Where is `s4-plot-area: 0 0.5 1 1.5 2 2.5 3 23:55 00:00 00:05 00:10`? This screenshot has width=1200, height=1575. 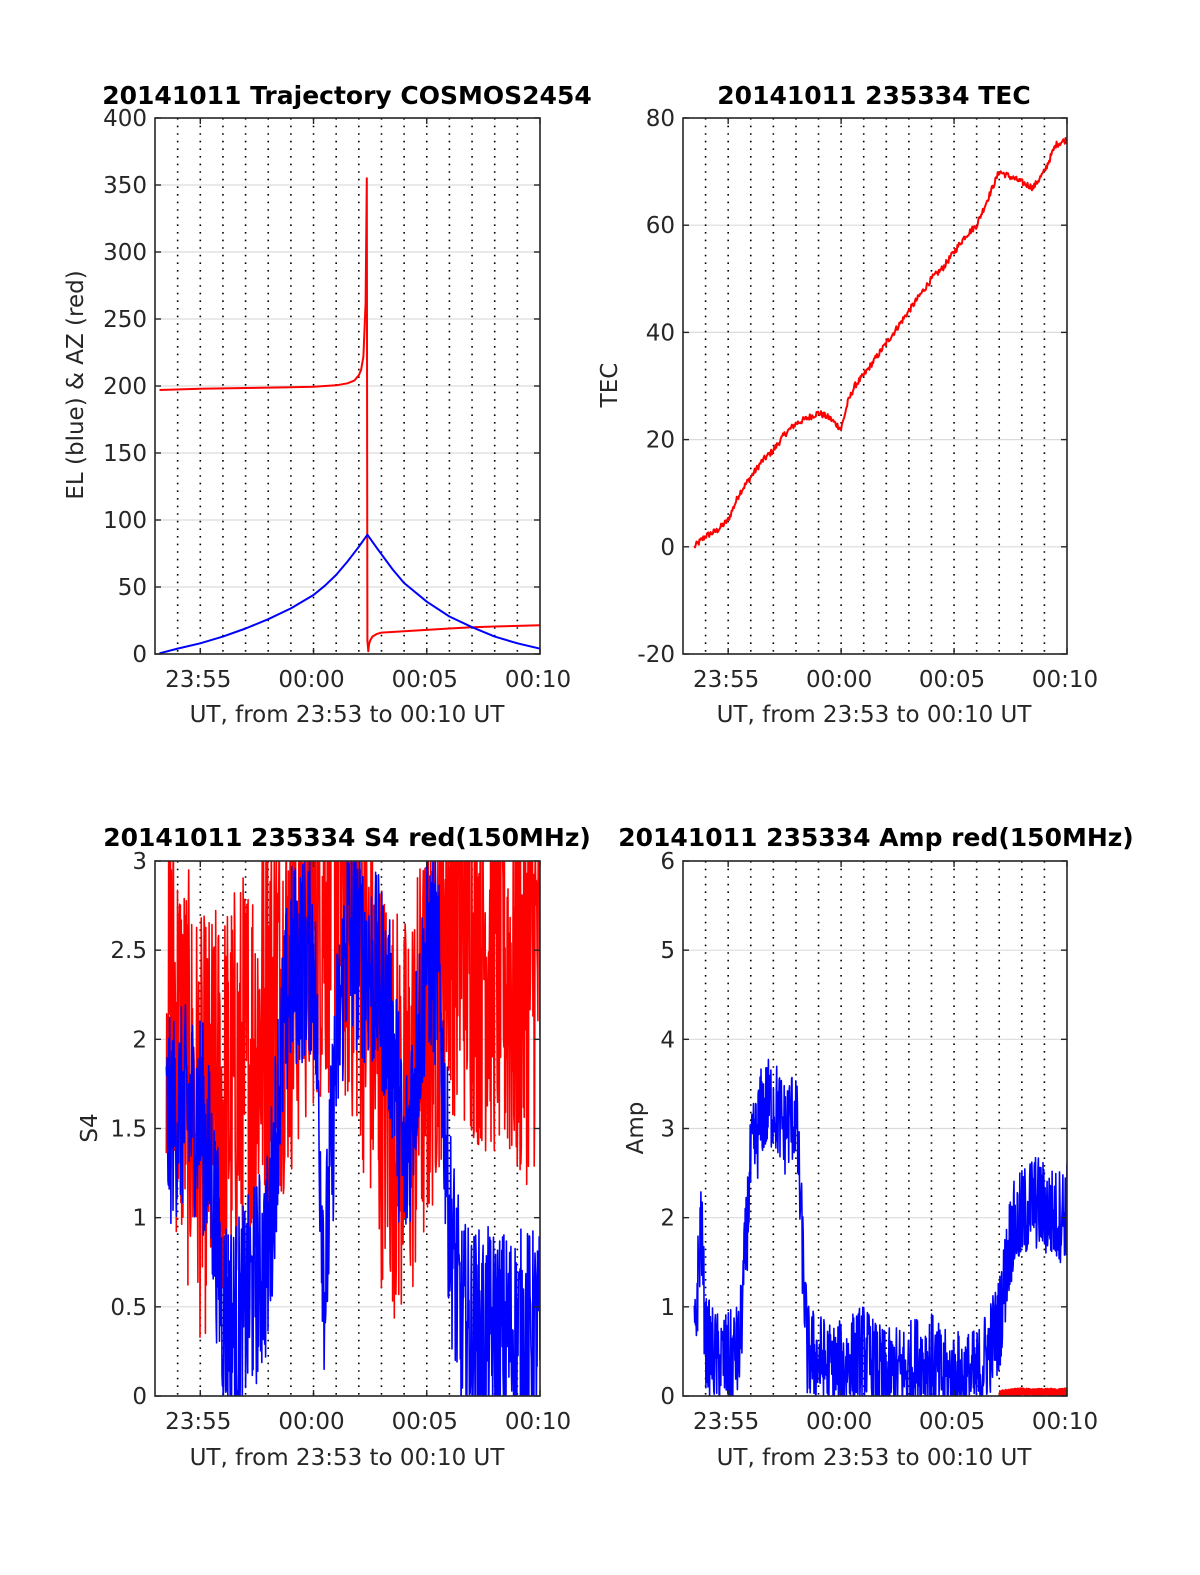
s4-plot-area: 0 0.5 1 1.5 2 2.5 3 23:55 00:00 00:05 00:10 is located at coordinates (340, 1142).